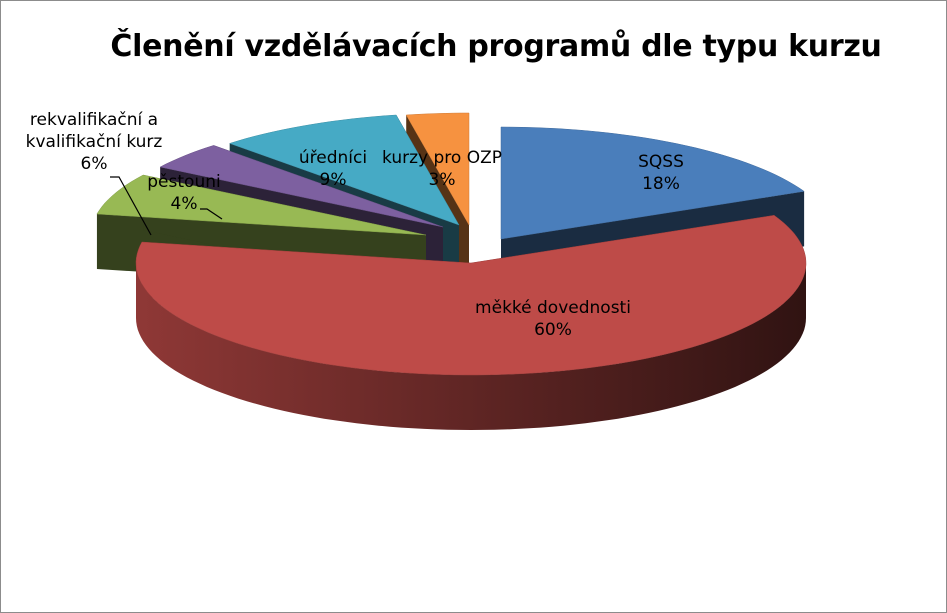 This screenshot has height=613, width=947. I want to click on slice-label-3: pěstouni 4%, so click(183, 193).